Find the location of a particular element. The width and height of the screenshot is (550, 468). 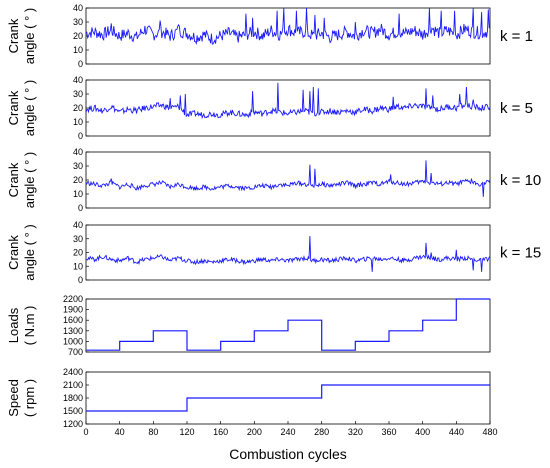

y-tick-label: 1000 is located at coordinates (73, 341).